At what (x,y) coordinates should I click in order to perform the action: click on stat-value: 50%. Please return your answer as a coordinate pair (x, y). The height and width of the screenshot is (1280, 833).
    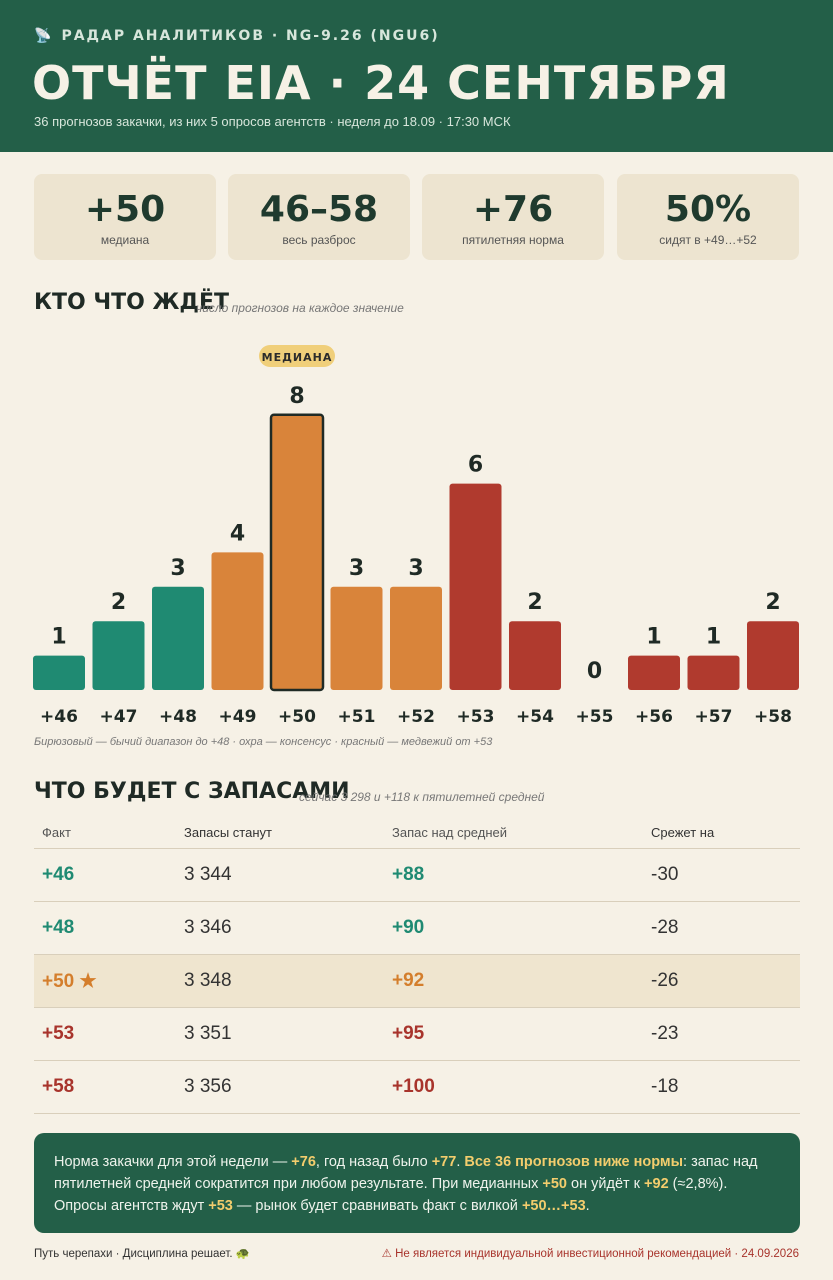
    Looking at the image, I should click on (708, 209).